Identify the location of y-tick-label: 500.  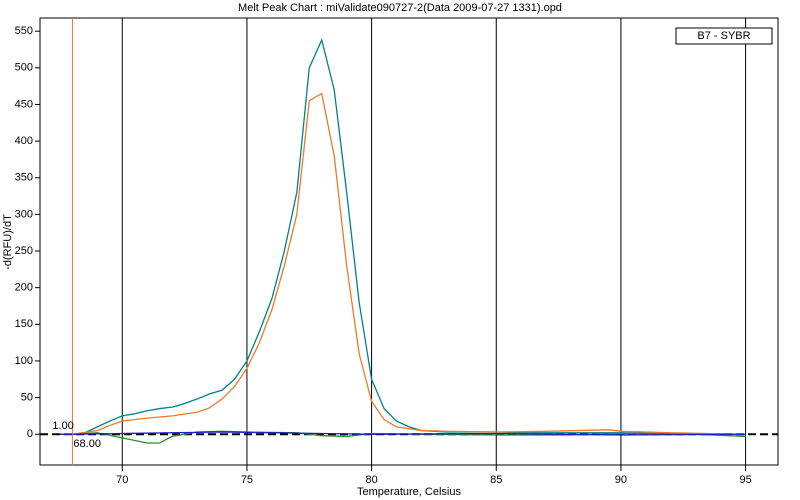
(24, 68).